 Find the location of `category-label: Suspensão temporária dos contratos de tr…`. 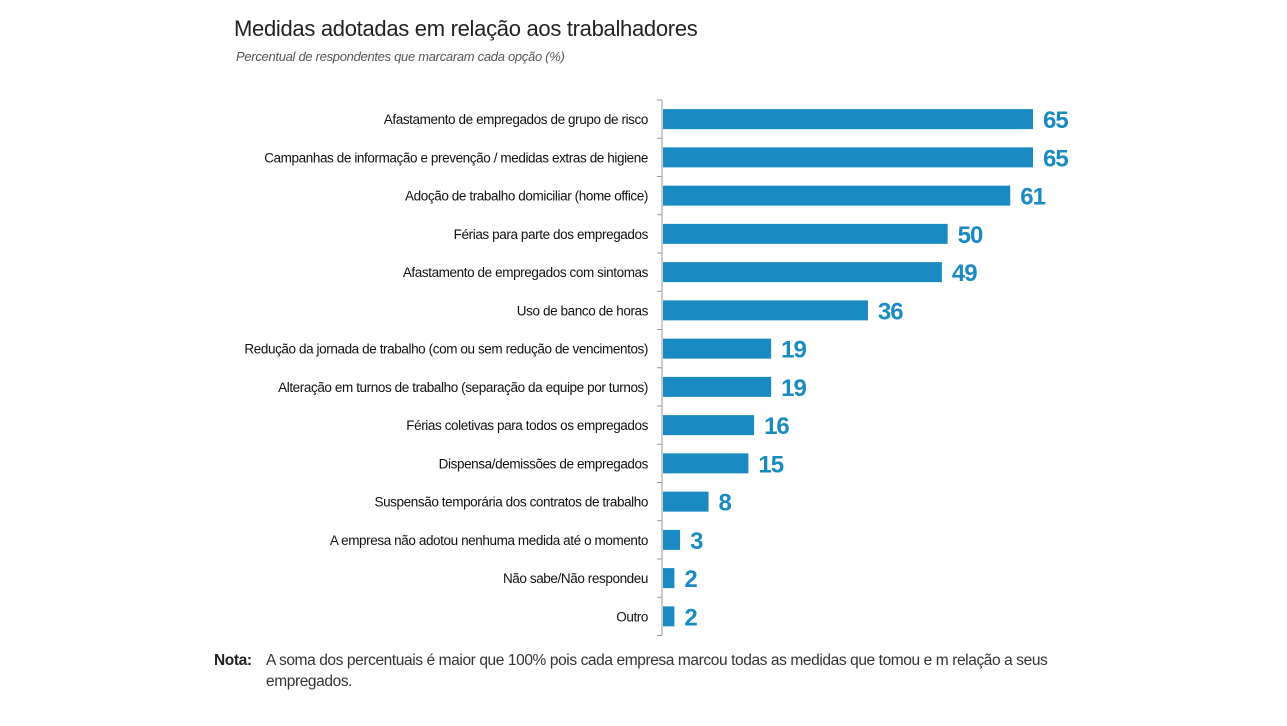

category-label: Suspensão temporária dos contratos de tr… is located at coordinates (511, 502).